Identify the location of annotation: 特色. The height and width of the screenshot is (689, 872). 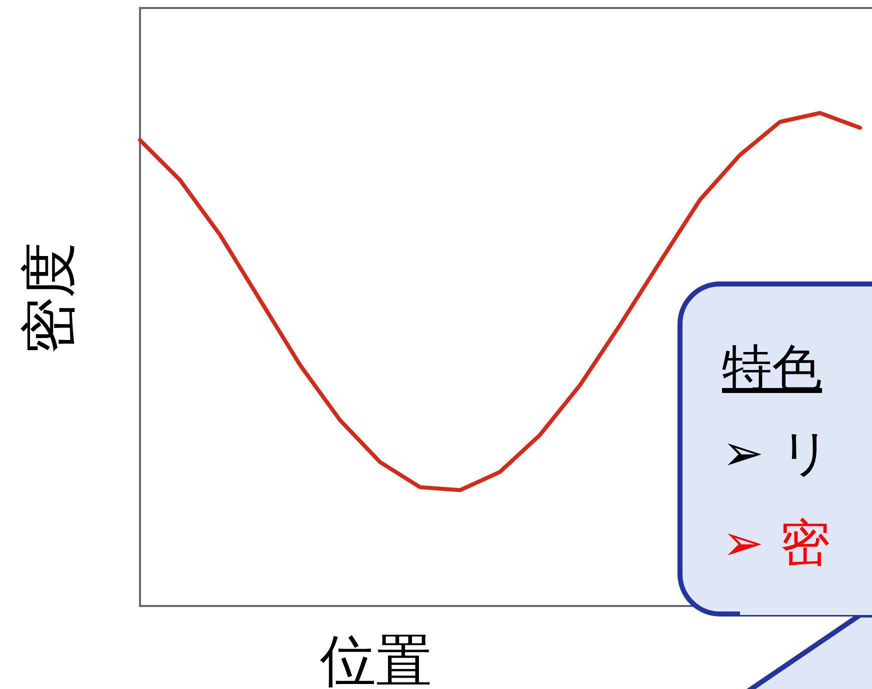
(772, 368).